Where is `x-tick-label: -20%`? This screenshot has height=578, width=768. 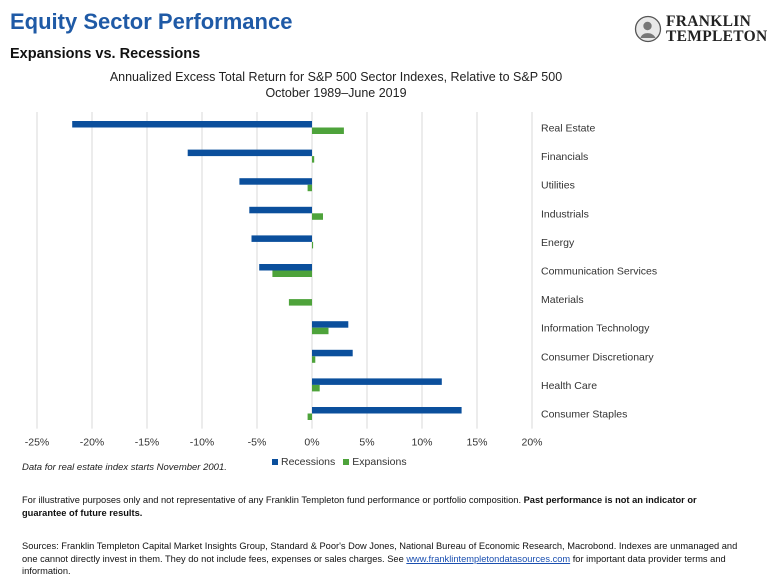
x-tick-label: -20% is located at coordinates (92, 443).